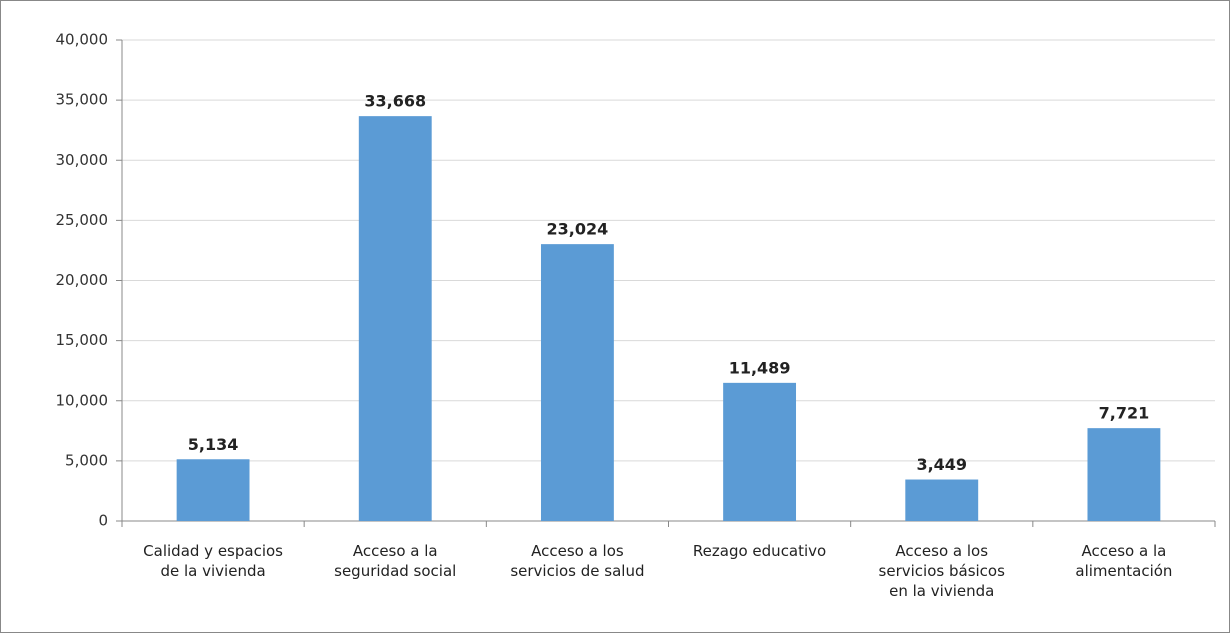  I want to click on x-tick-label: Acceso a los servicios de salud, so click(577, 561).